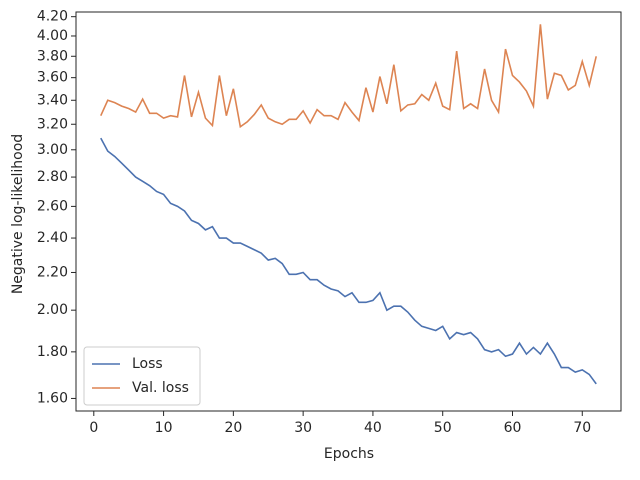 This screenshot has height=480, width=640. Describe the element at coordinates (52, 206) in the screenshot. I see `y-tick-label: 2.60` at that location.